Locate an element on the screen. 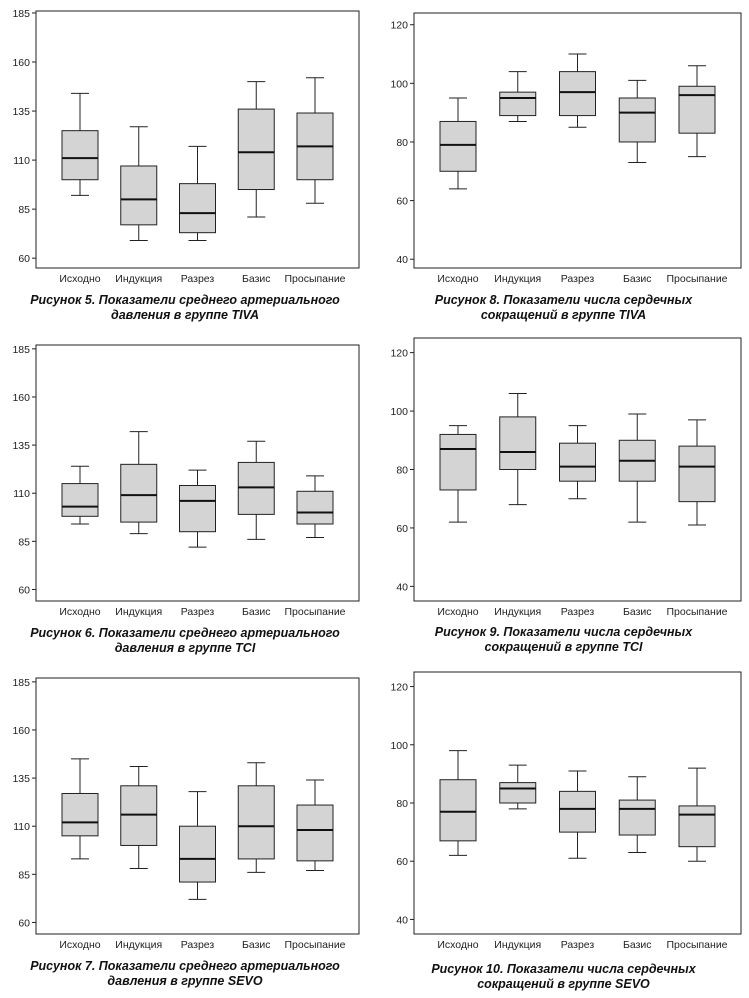 This screenshot has height=998, width=749. y-tick-label: 110 is located at coordinates (21, 827).